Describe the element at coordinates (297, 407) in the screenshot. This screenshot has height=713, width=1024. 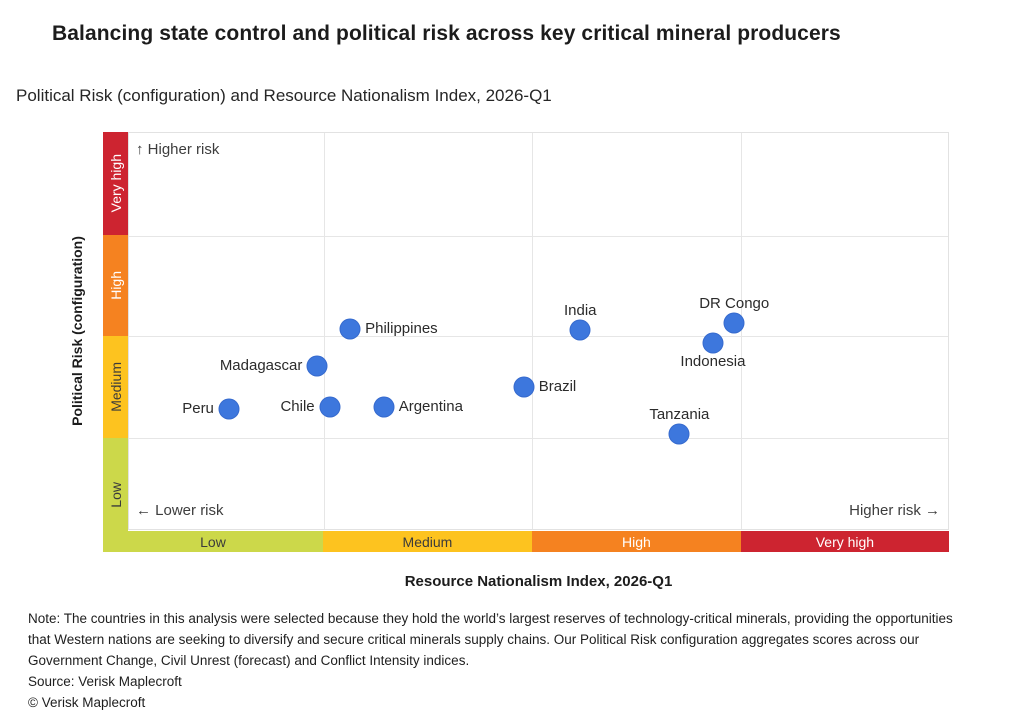
I see `data-point-label-chile: Chile` at that location.